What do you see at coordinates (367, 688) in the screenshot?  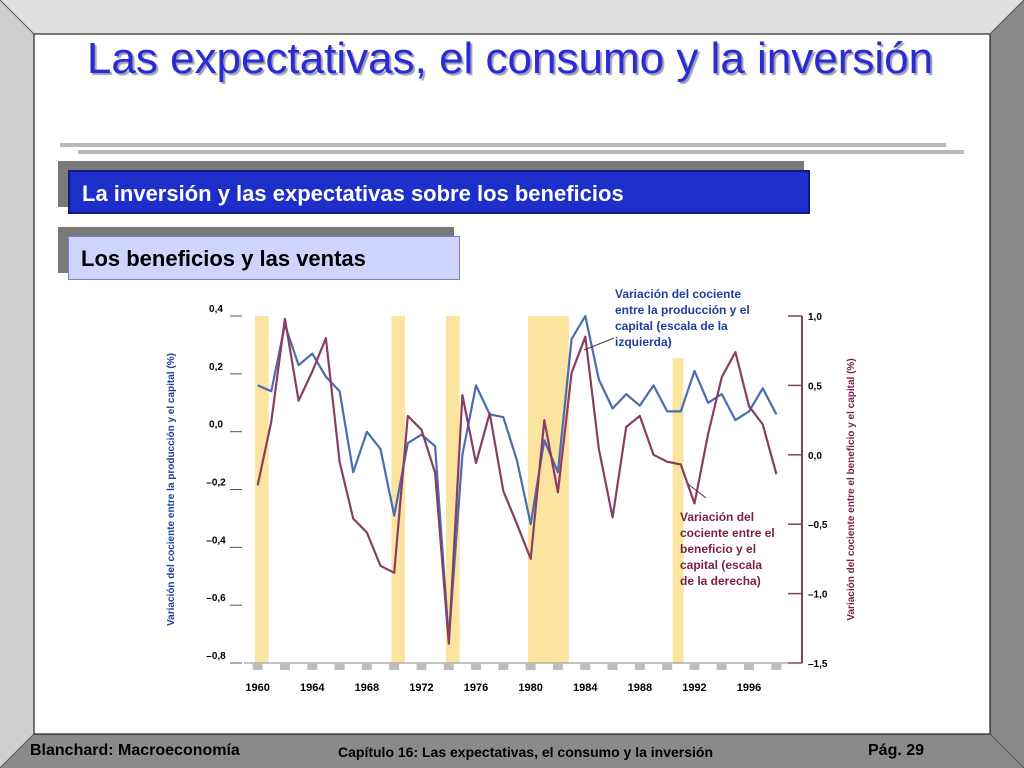 I see `x-tick-label: 1968` at bounding box center [367, 688].